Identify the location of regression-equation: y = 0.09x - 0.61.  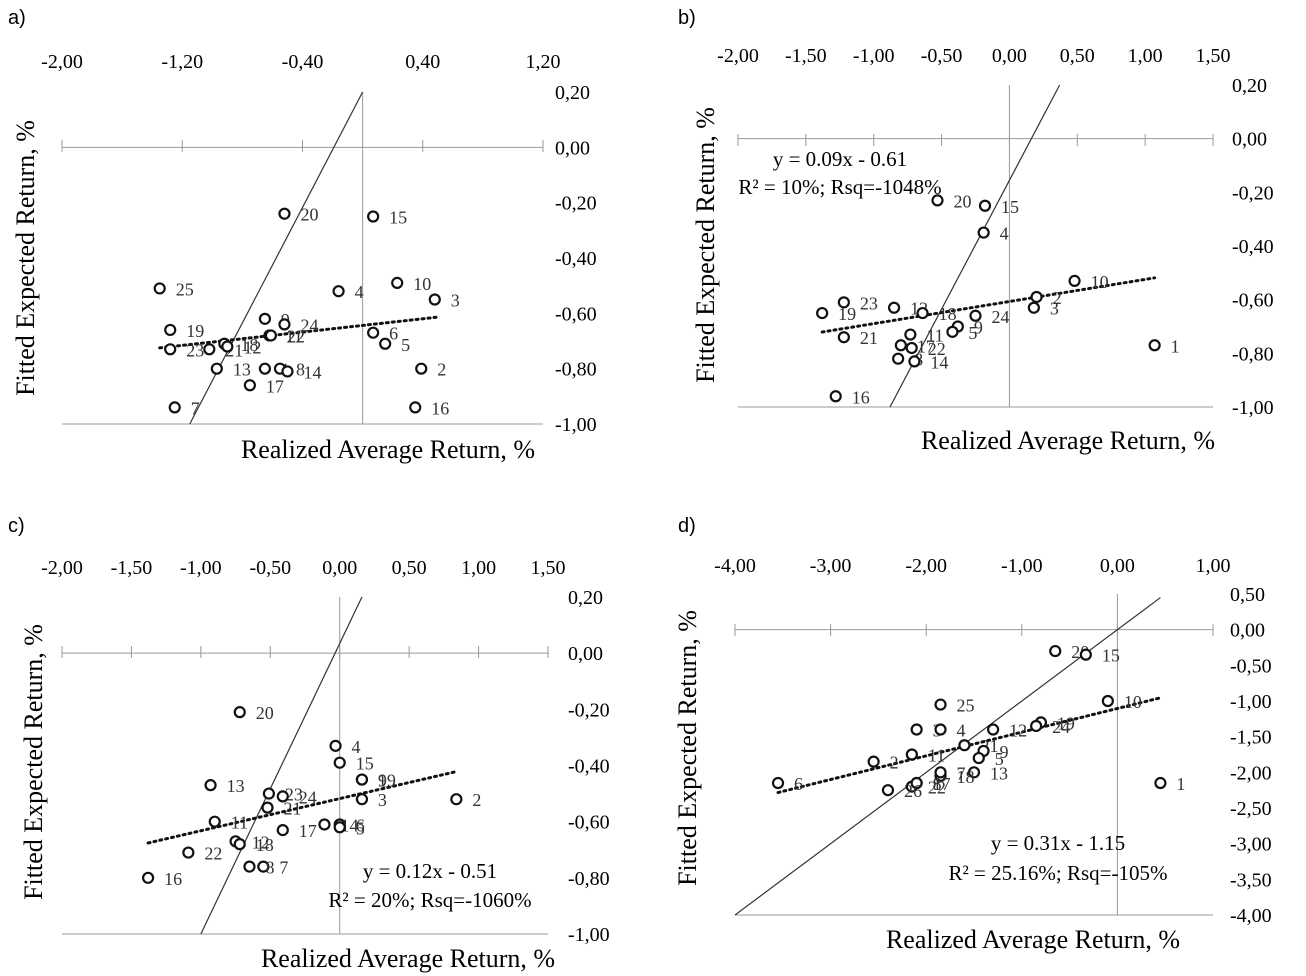
(840, 159).